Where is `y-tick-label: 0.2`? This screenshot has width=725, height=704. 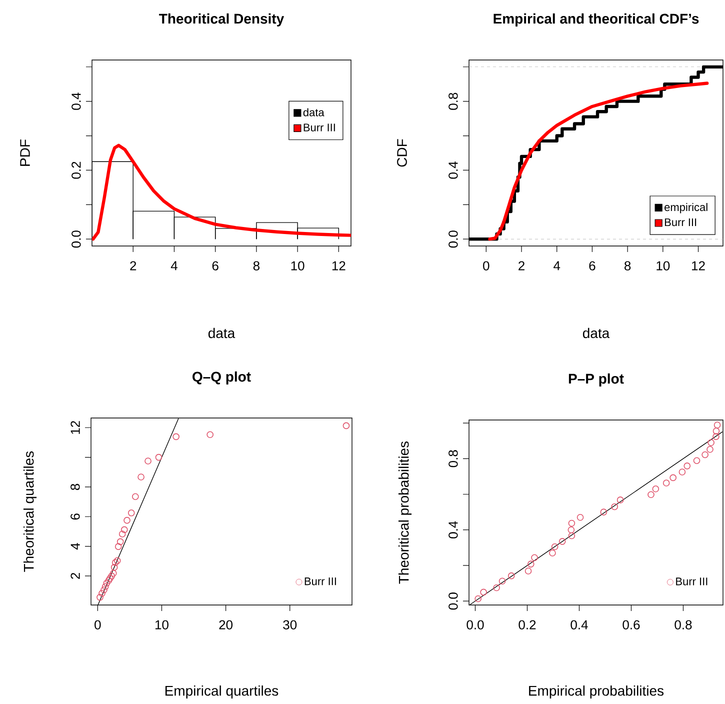 y-tick-label: 0.2 is located at coordinates (76, 170).